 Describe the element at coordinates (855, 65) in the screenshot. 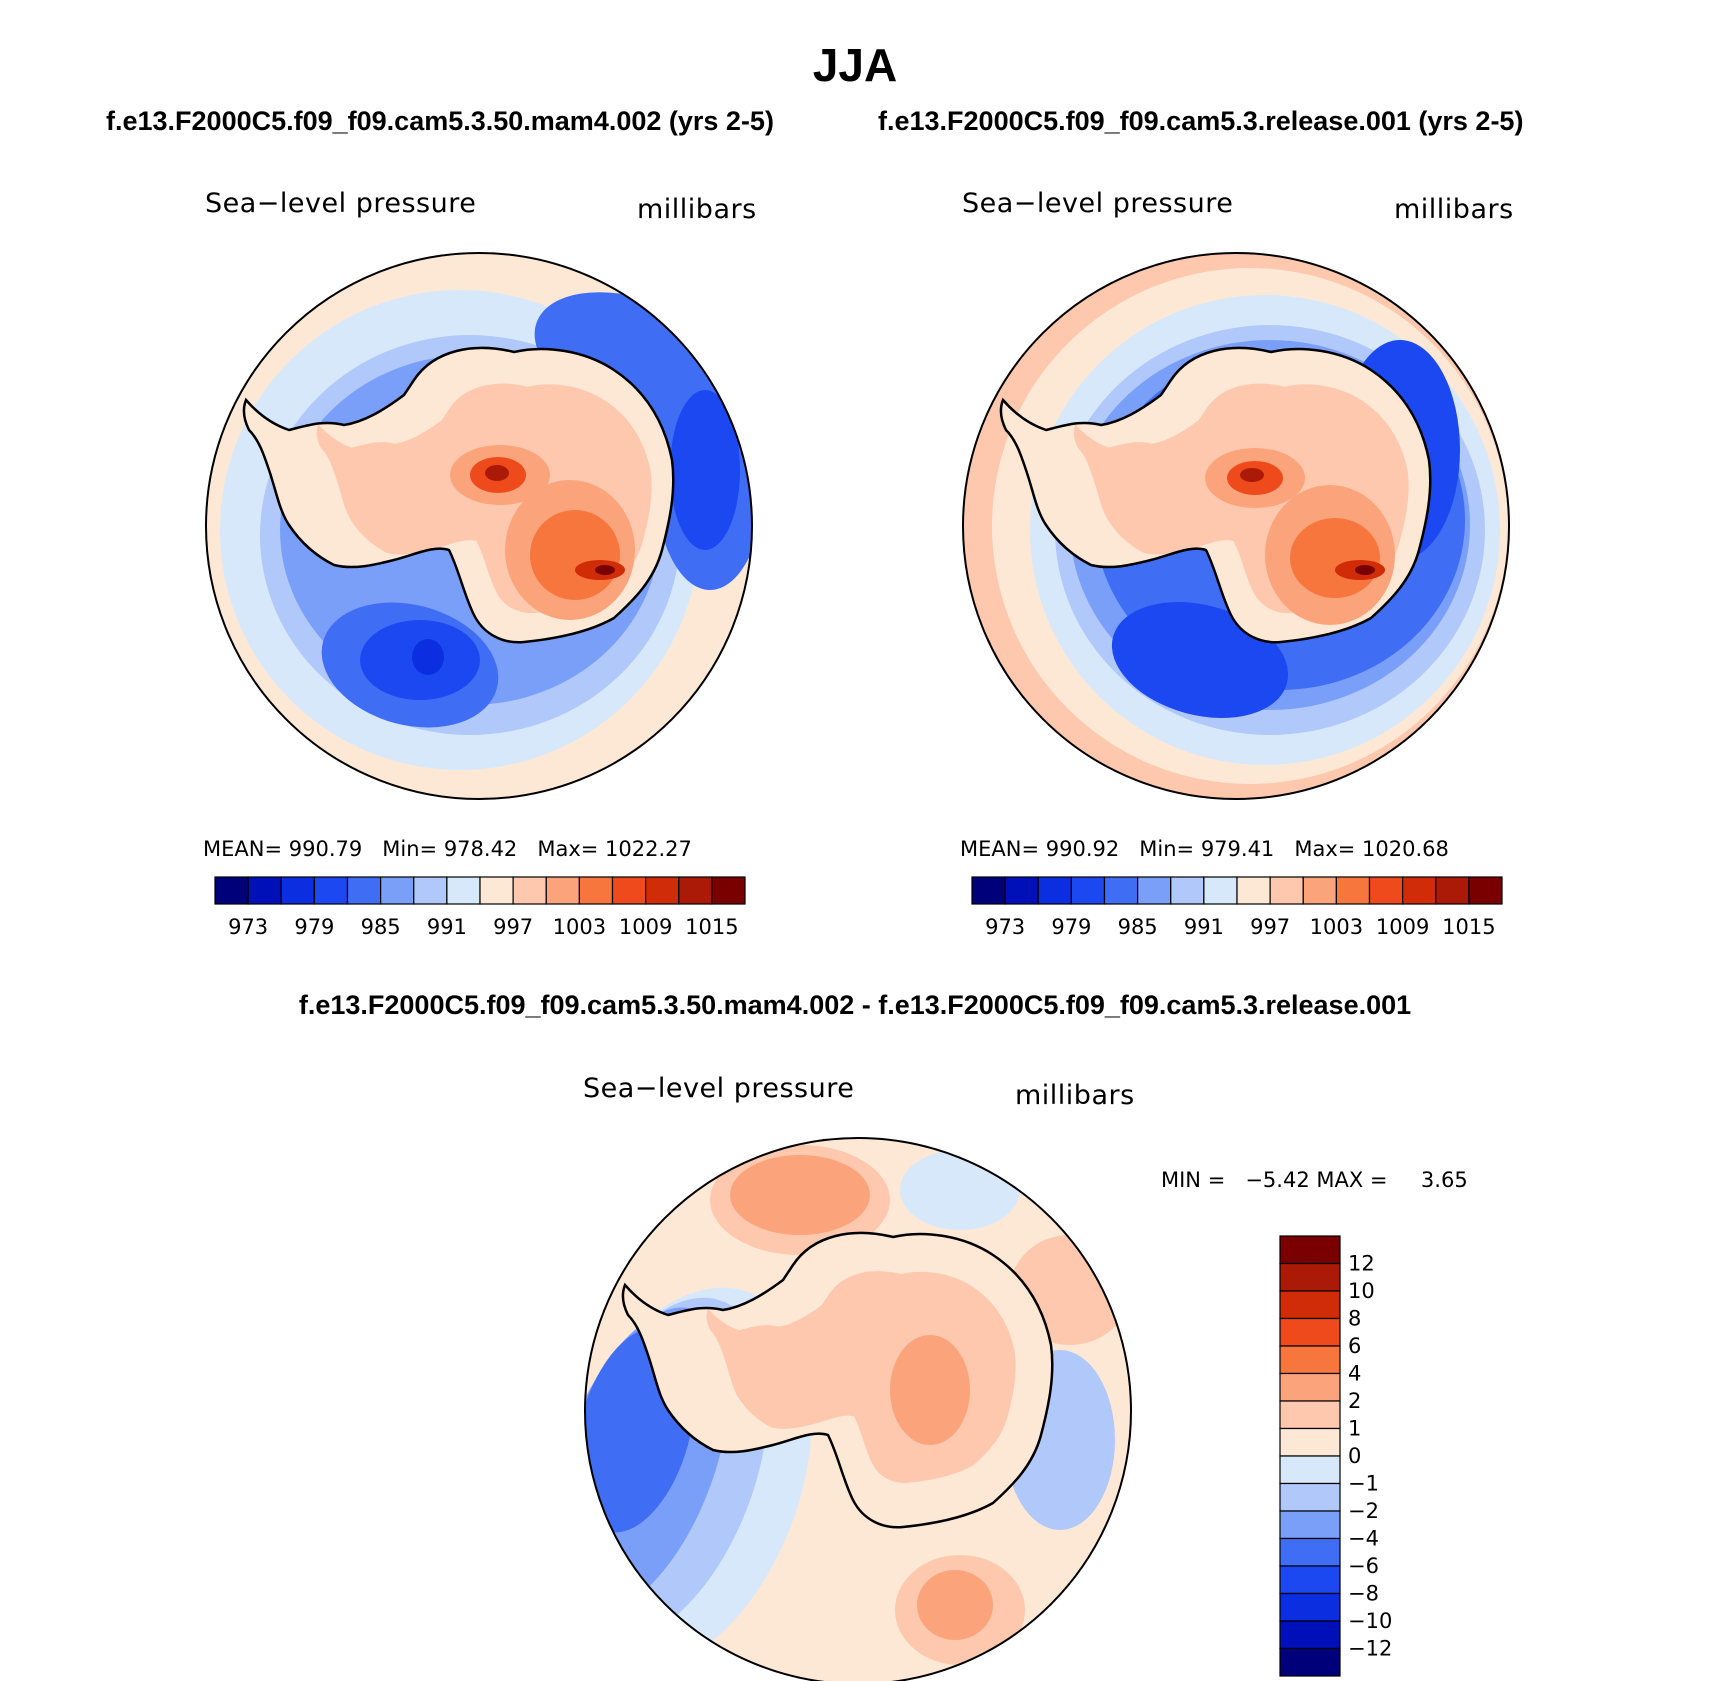

I see `season-title: JJA` at that location.